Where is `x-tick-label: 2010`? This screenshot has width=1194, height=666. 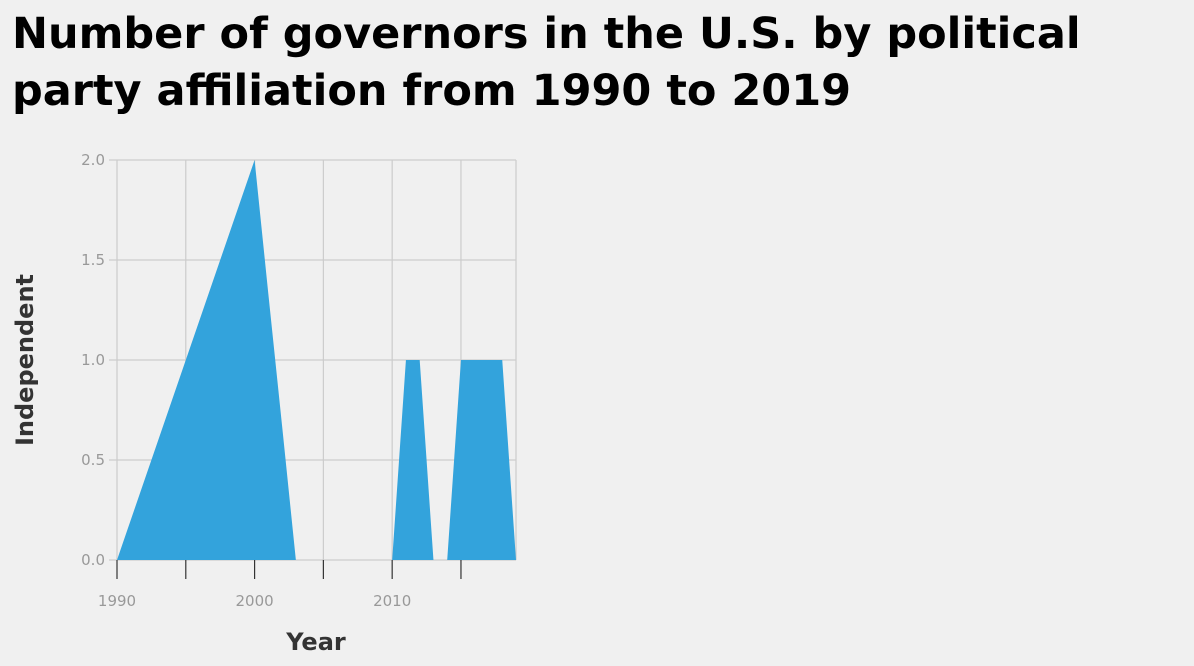
x-tick-label: 2010 is located at coordinates (392, 601).